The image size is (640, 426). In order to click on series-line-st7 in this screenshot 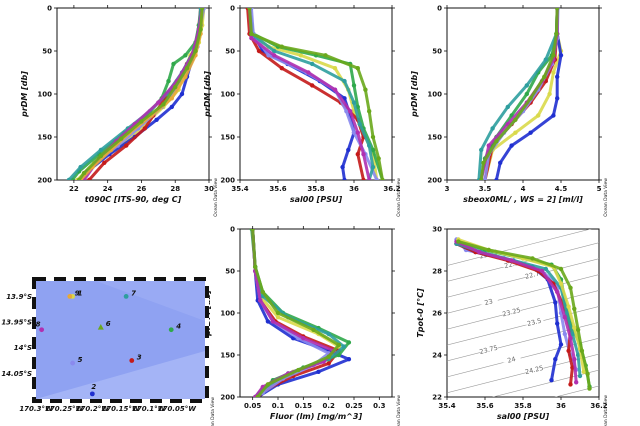, I will do `click(311, 94)`.